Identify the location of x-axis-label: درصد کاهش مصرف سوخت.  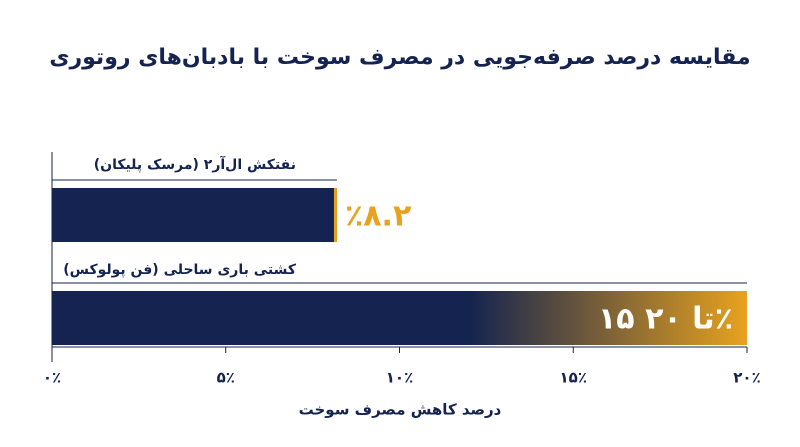
(400, 410).